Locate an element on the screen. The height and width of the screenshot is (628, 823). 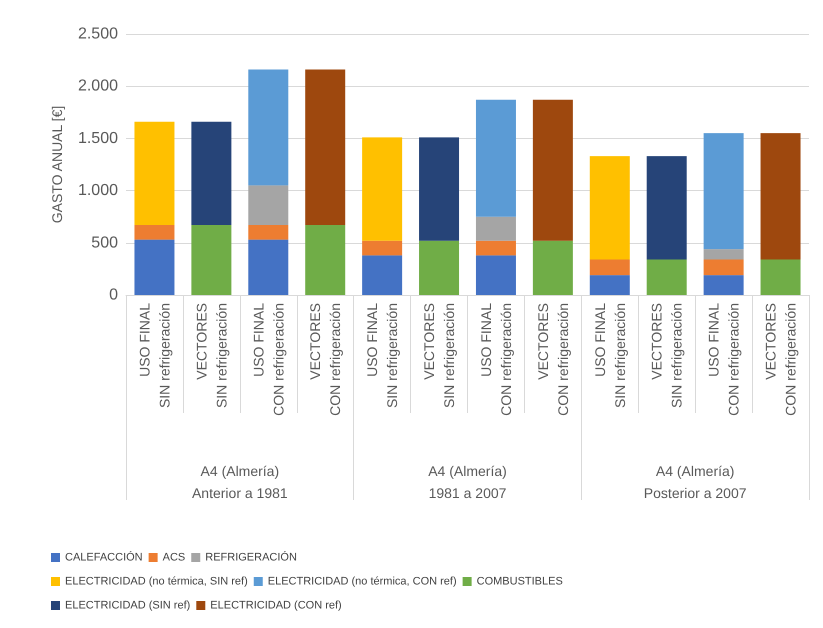
text: A4 (Almería) Anterior a 1981 is located at coordinates (240, 482).